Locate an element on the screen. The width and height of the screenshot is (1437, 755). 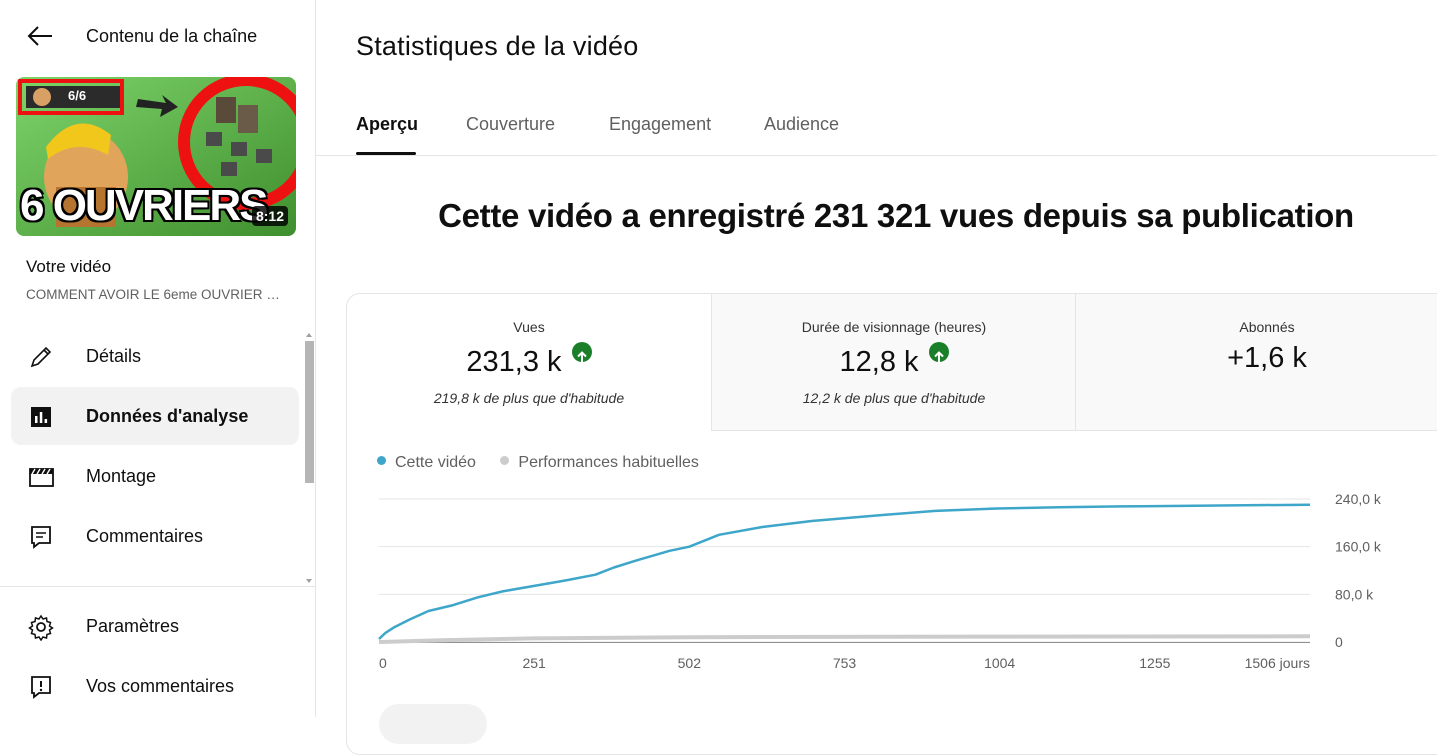
see-more-button is located at coordinates (433, 724).